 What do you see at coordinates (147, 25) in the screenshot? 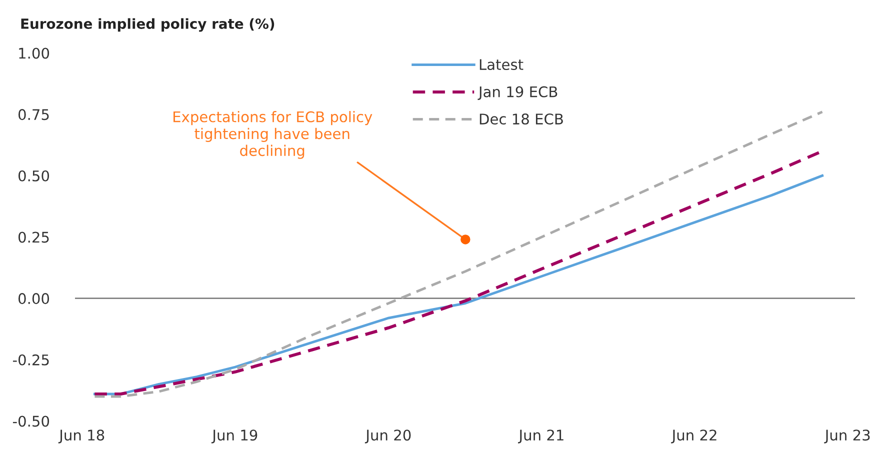
I see `chart-title: Eurozone implied policy rate (%)` at bounding box center [147, 25].